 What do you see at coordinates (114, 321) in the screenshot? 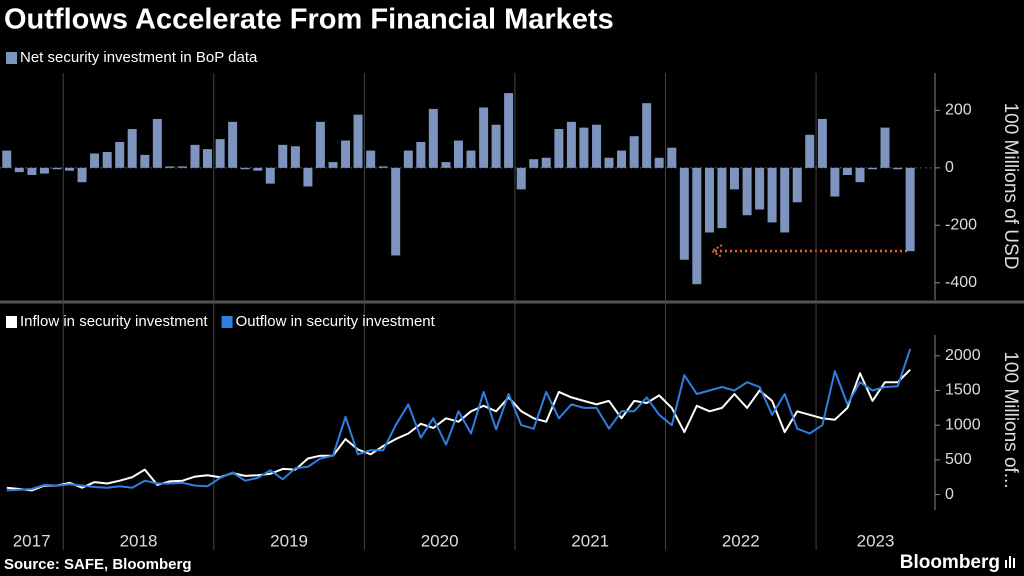
I see `legend-label: Inflow in security investment` at bounding box center [114, 321].